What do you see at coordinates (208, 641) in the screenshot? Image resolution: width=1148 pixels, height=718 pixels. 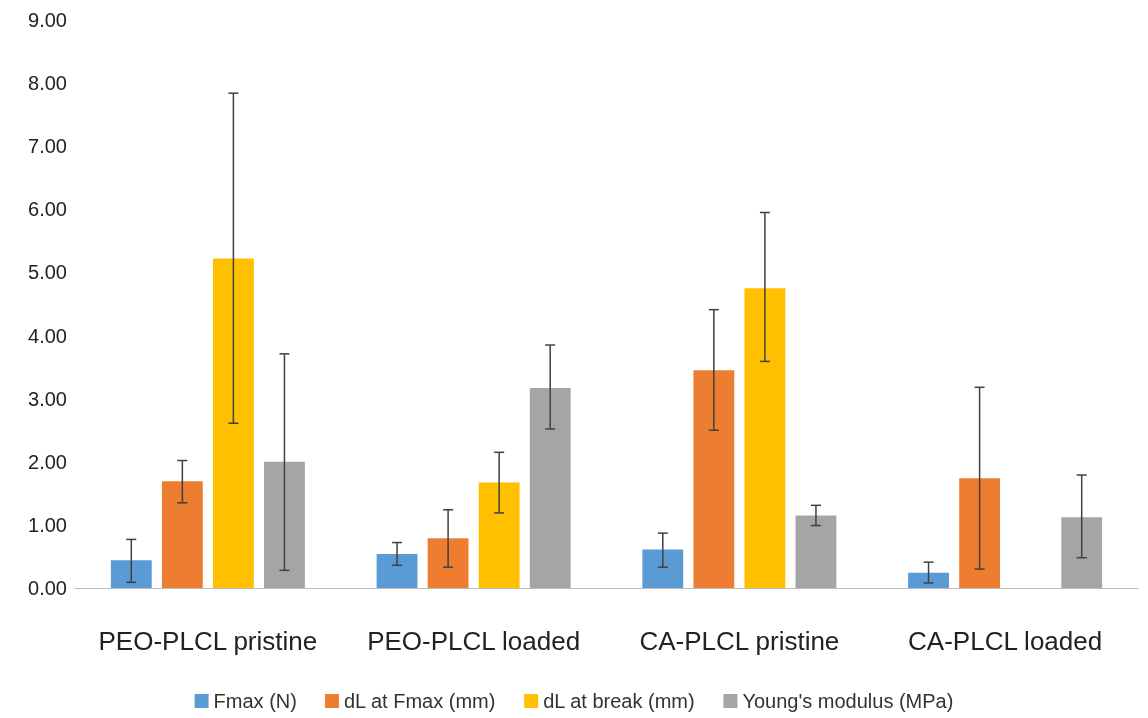 I see `x-tick-label: PEO-PLCL pristine` at bounding box center [208, 641].